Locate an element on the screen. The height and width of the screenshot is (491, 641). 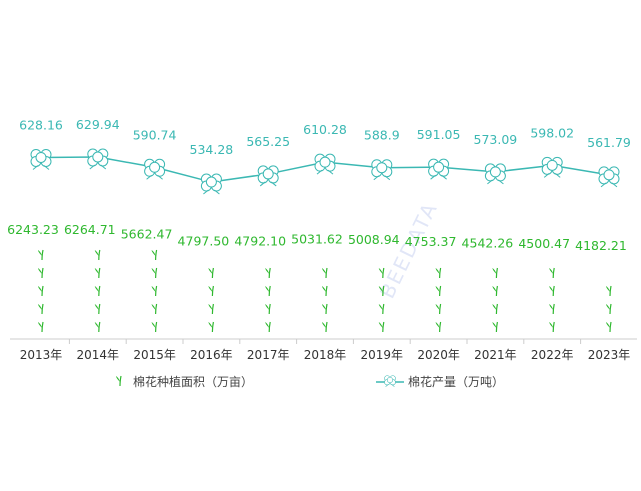
area-value-label: 5031.62 is located at coordinates (317, 239).